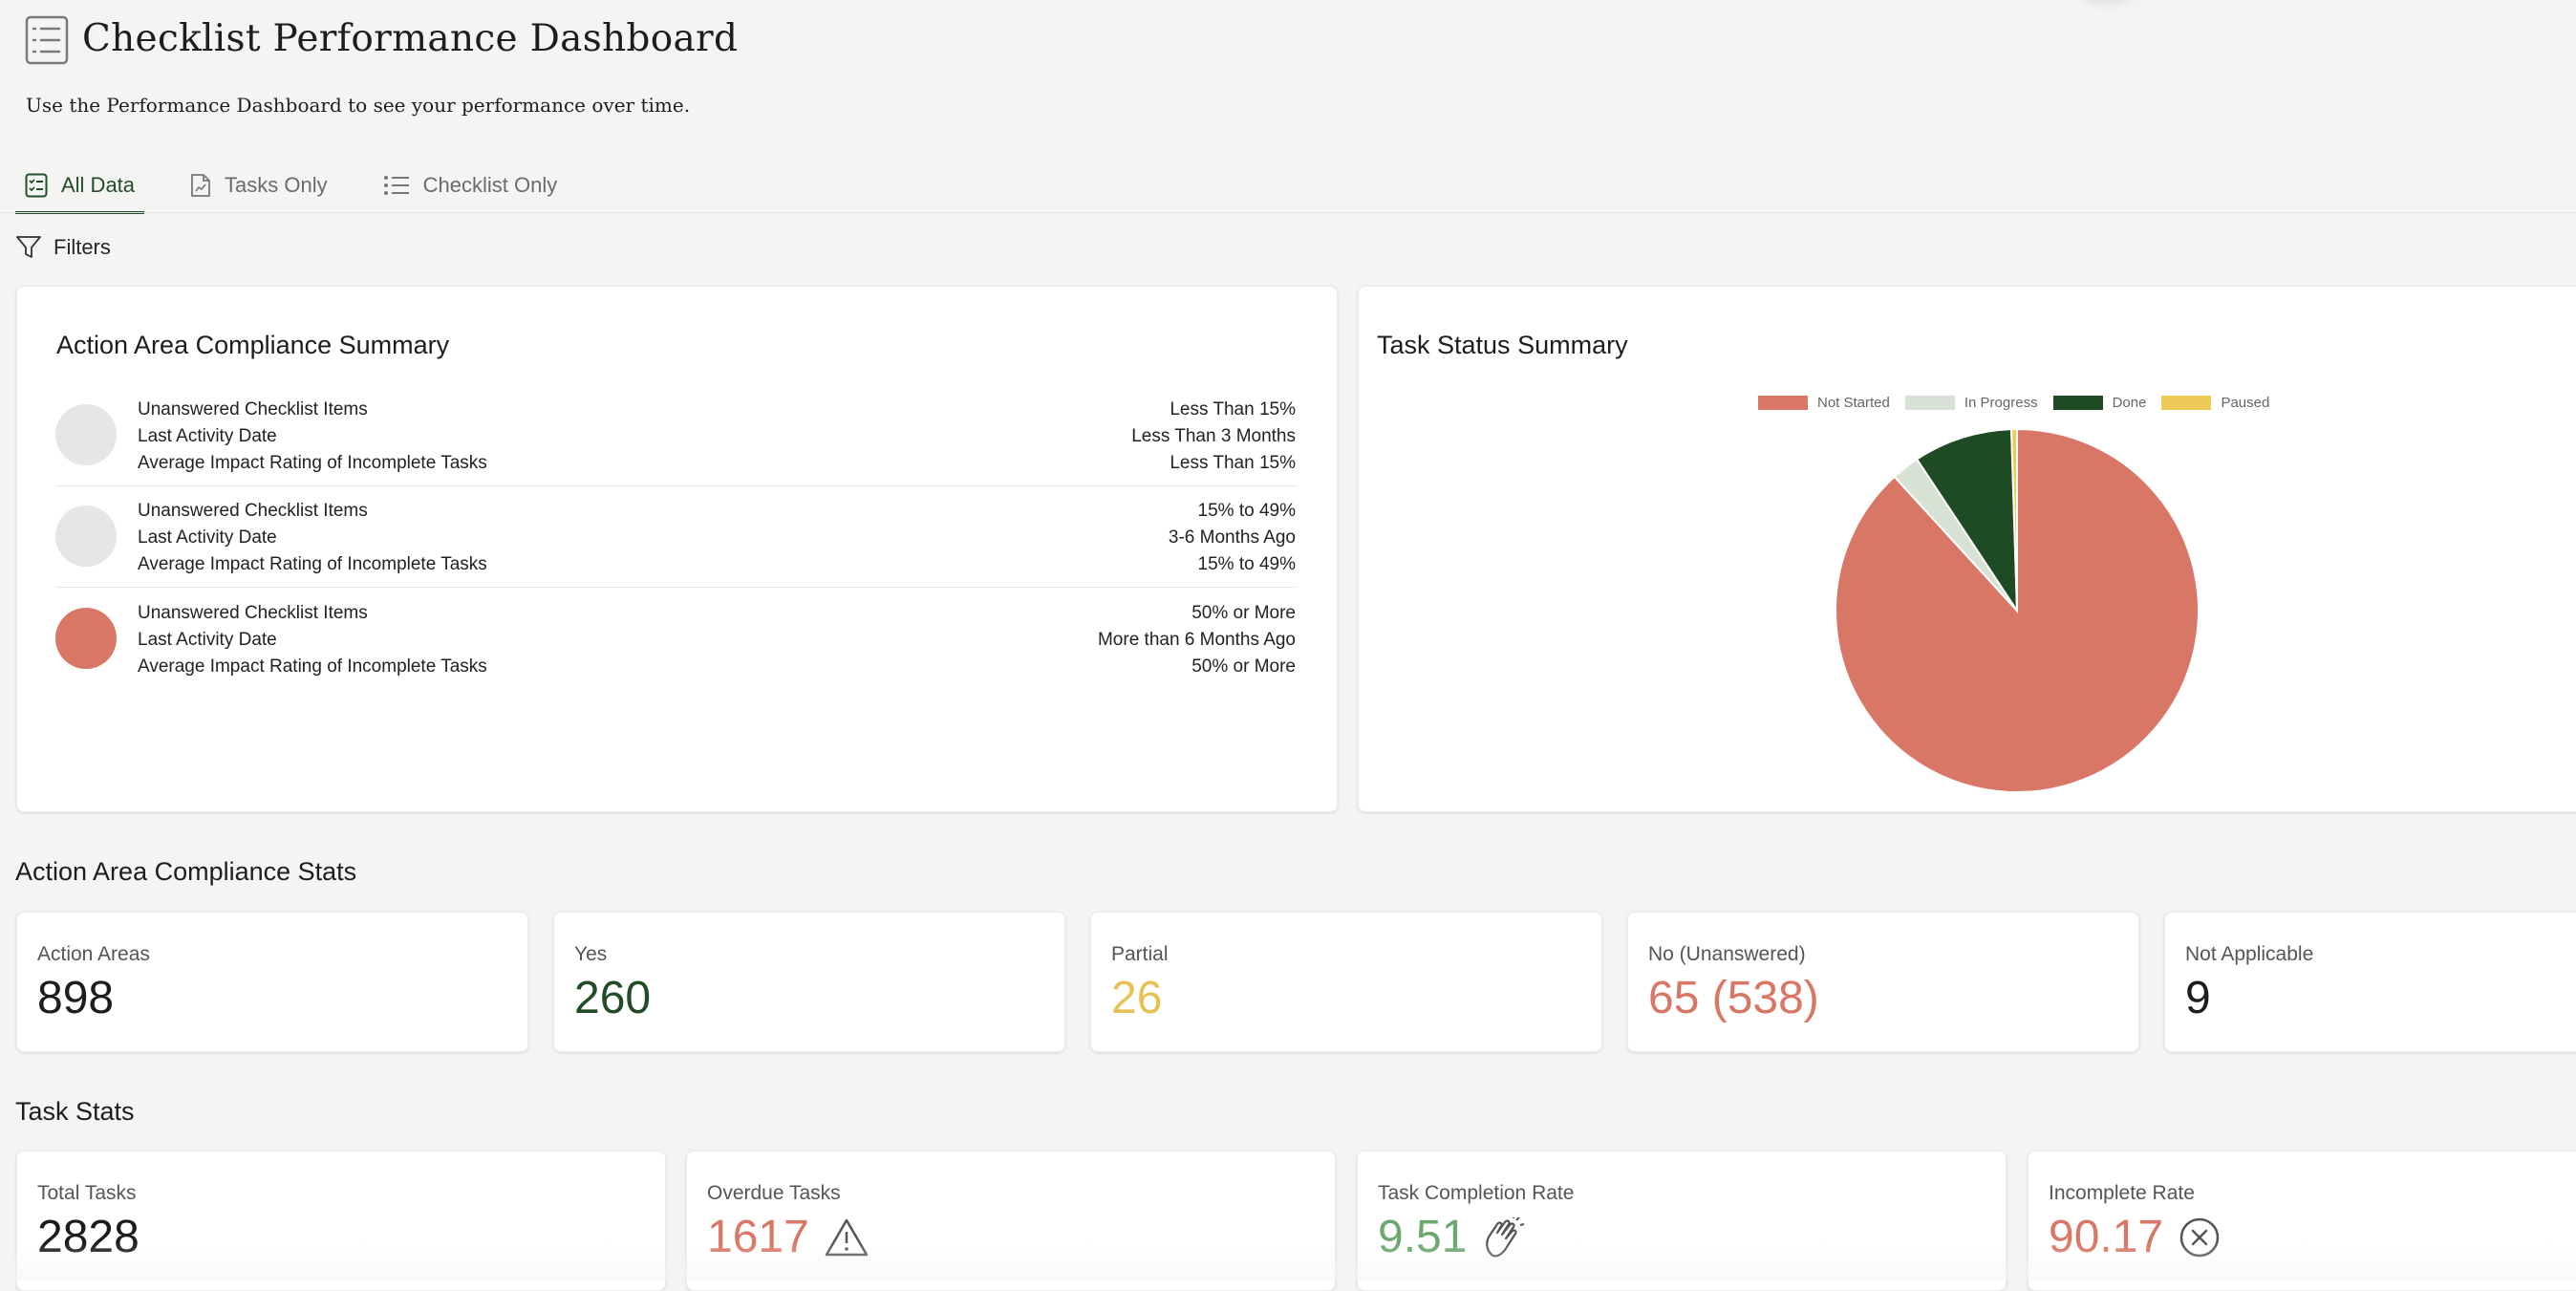 The width and height of the screenshot is (2576, 1291). I want to click on stat-label: Overdue Tasks, so click(774, 1193).